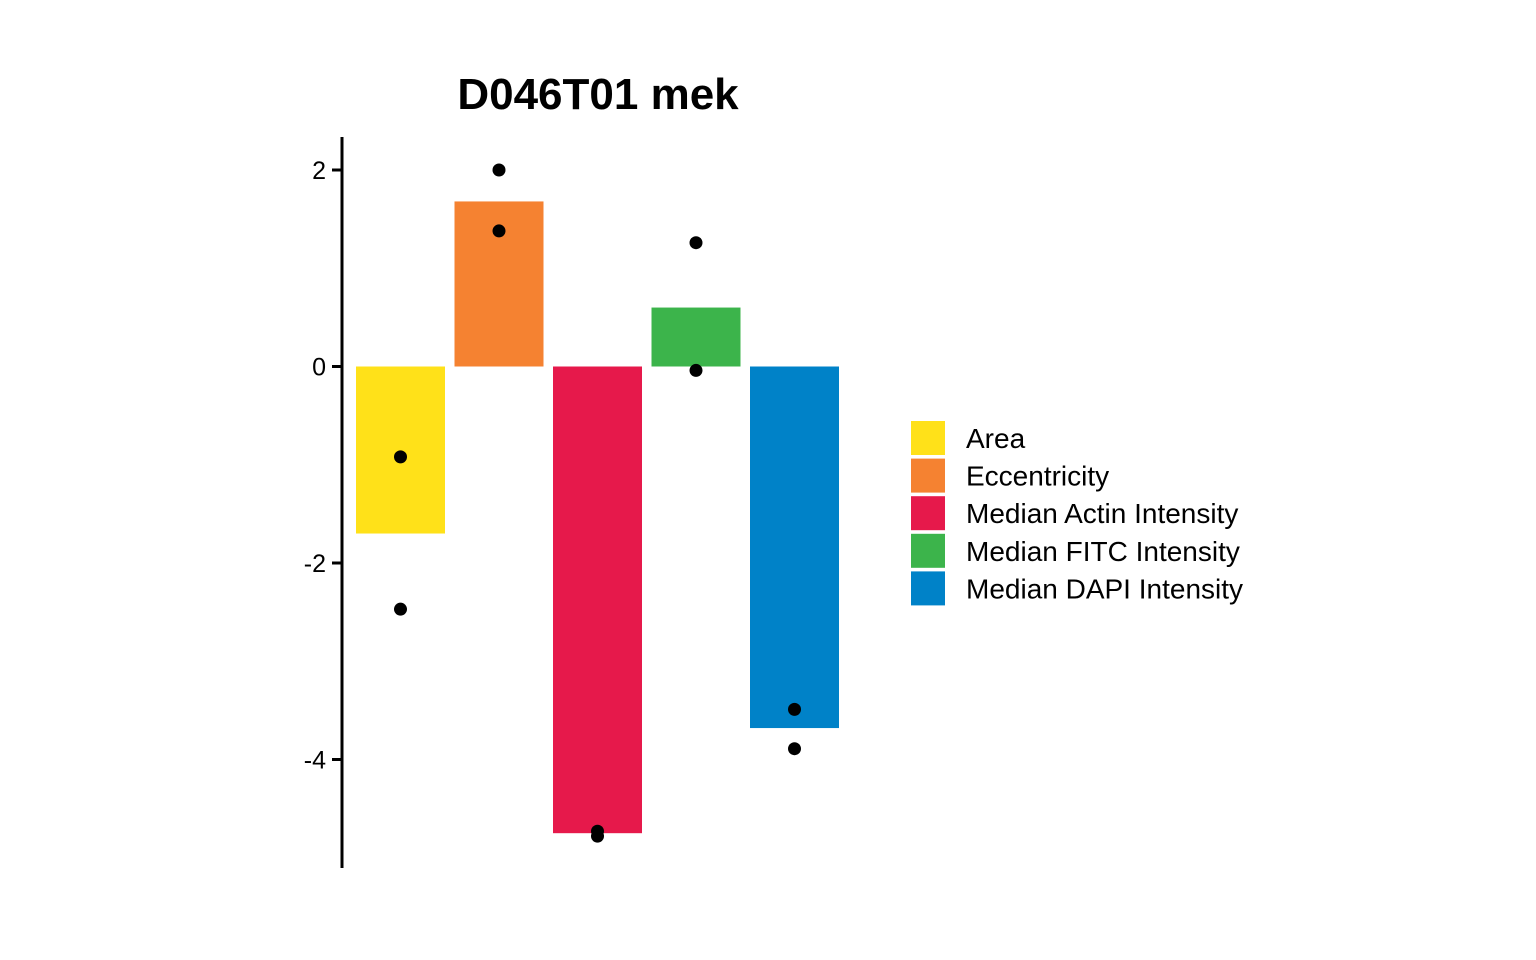  What do you see at coordinates (319, 368) in the screenshot?
I see `y-tick-label: 0` at bounding box center [319, 368].